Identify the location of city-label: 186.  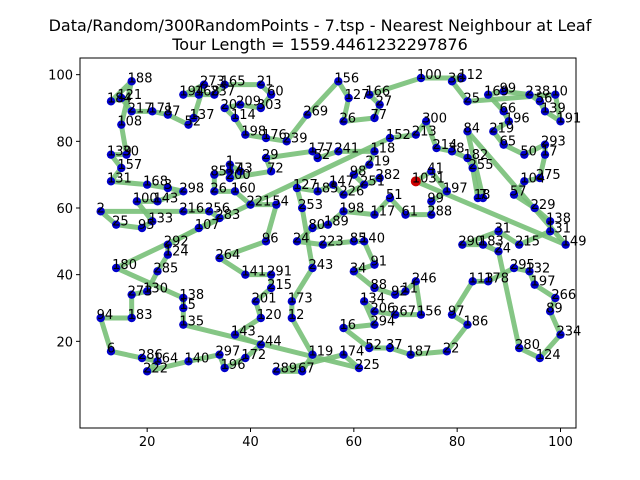
(476, 322).